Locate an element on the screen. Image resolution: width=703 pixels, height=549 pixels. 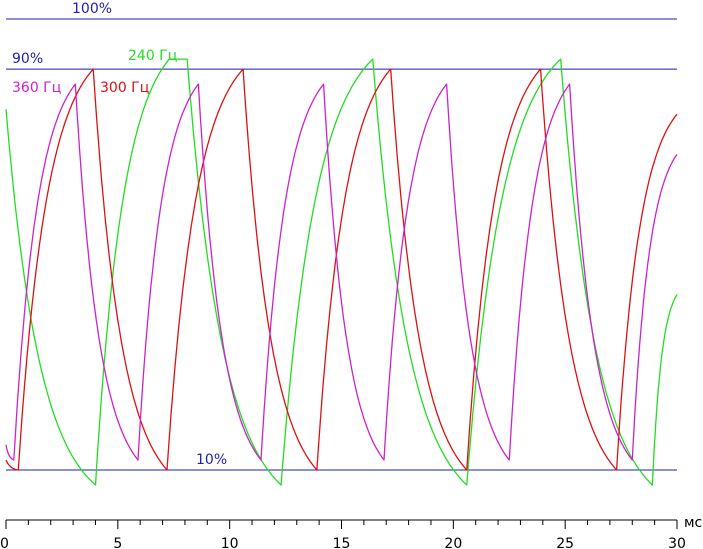
x-tick-label: 5 is located at coordinates (117, 542).